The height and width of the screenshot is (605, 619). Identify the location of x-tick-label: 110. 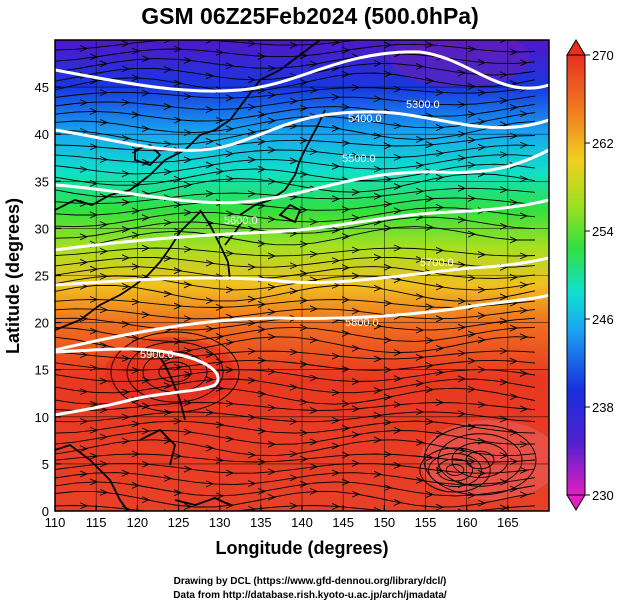
(55, 522).